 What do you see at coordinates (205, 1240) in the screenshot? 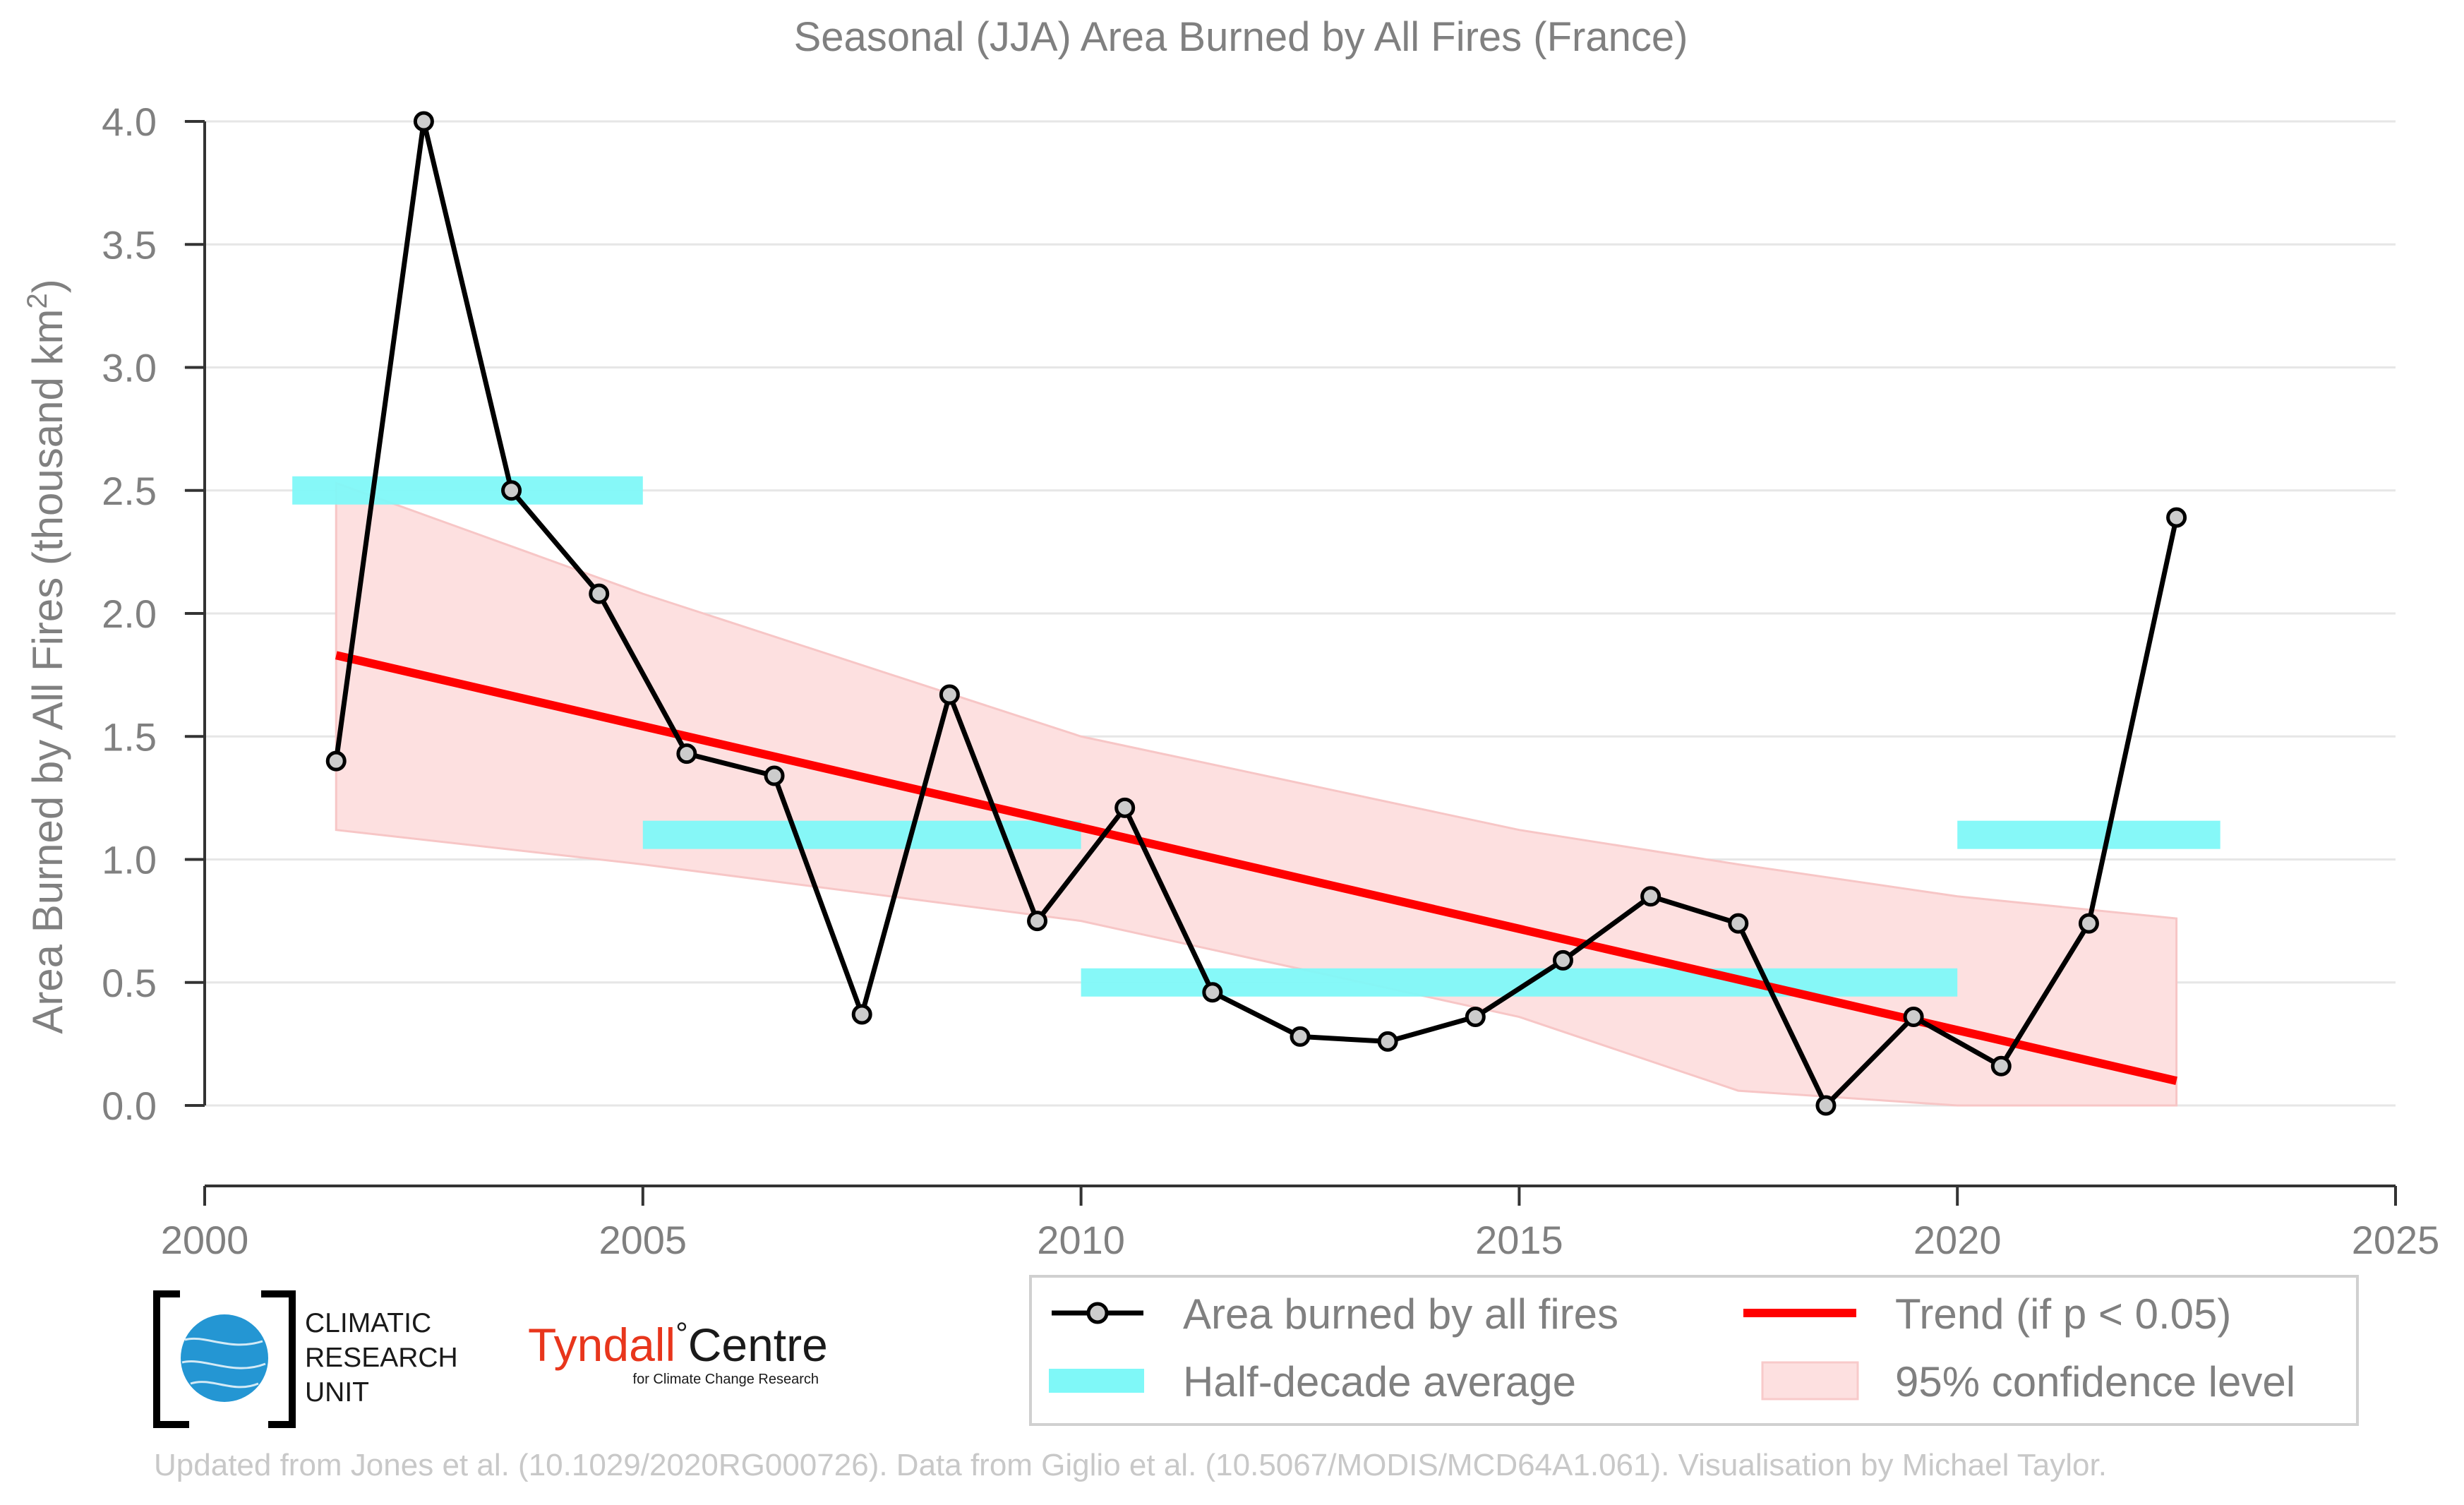
I see `x-tick-label: 2000` at bounding box center [205, 1240].